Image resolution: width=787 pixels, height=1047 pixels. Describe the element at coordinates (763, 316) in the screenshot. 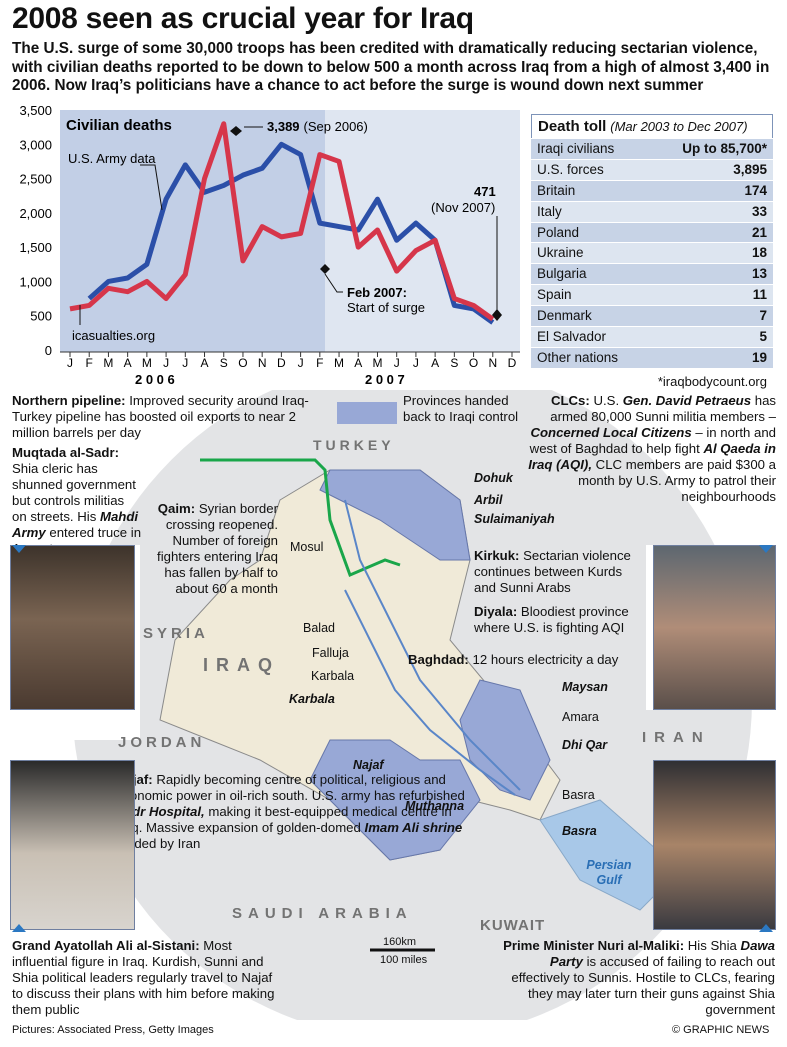

I see `death-toll-value: 7` at that location.